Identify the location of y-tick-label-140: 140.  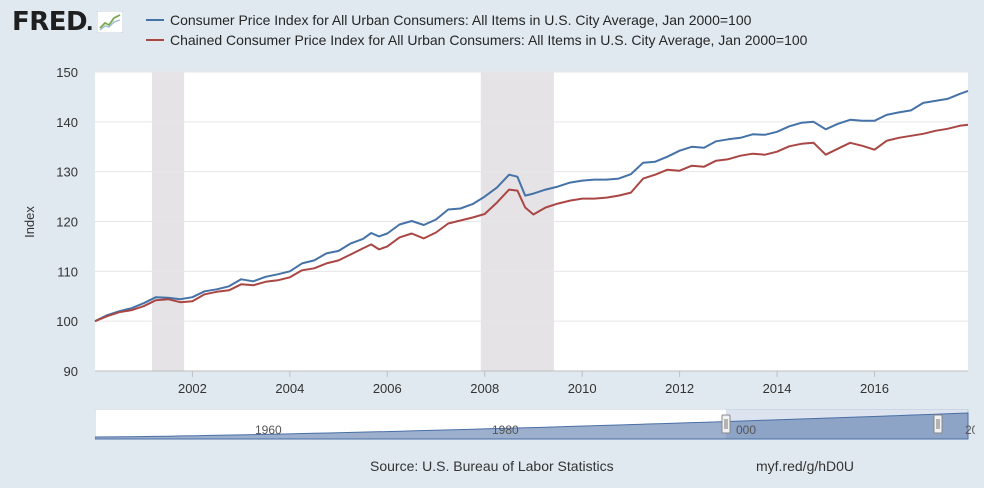
(67, 122).